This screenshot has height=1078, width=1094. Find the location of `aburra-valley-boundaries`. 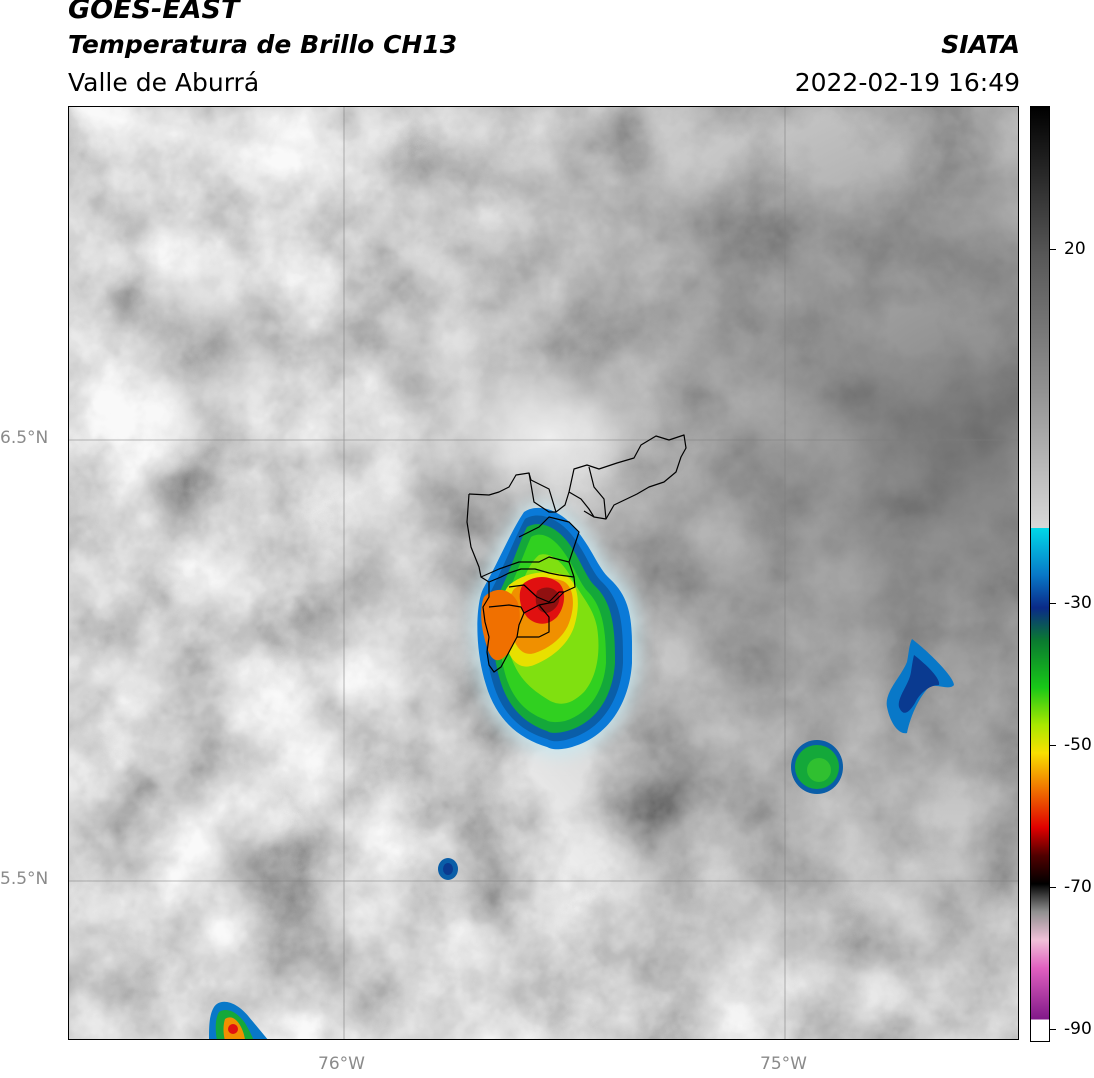

aburra-valley-boundaries is located at coordinates (576, 553).